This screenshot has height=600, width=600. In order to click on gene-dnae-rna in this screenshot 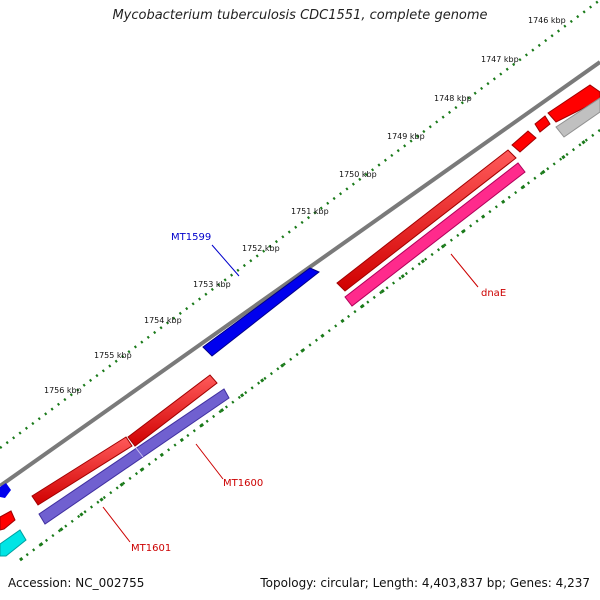, I will do `click(435, 234)`.